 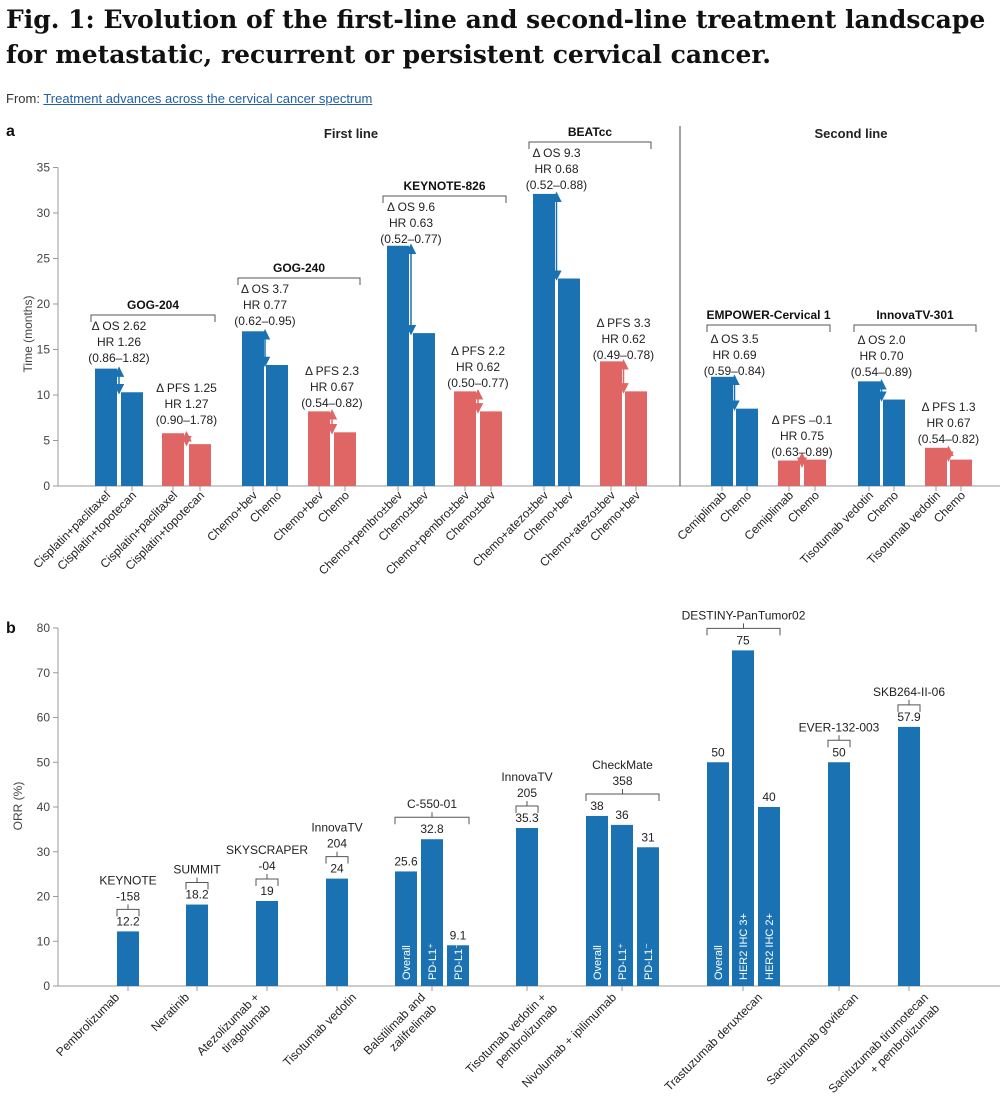 I want to click on panel-b-bar-sublabel: PD-L1⁻, so click(x=649, y=961).